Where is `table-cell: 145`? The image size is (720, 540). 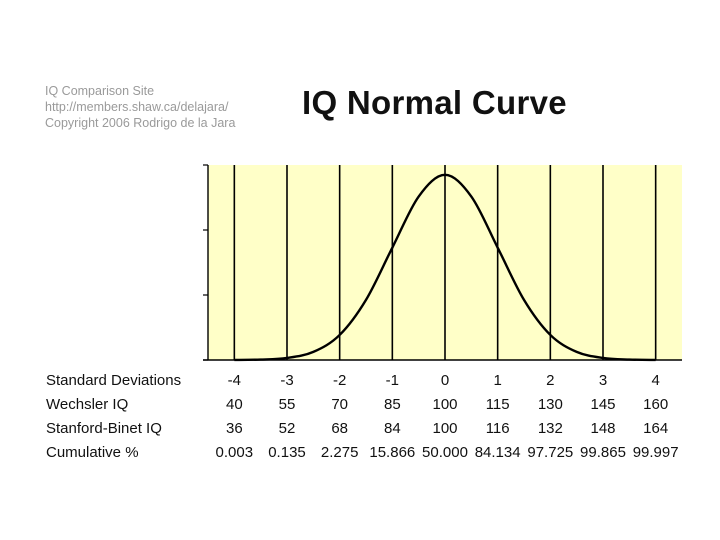 table-cell: 145 is located at coordinates (603, 404).